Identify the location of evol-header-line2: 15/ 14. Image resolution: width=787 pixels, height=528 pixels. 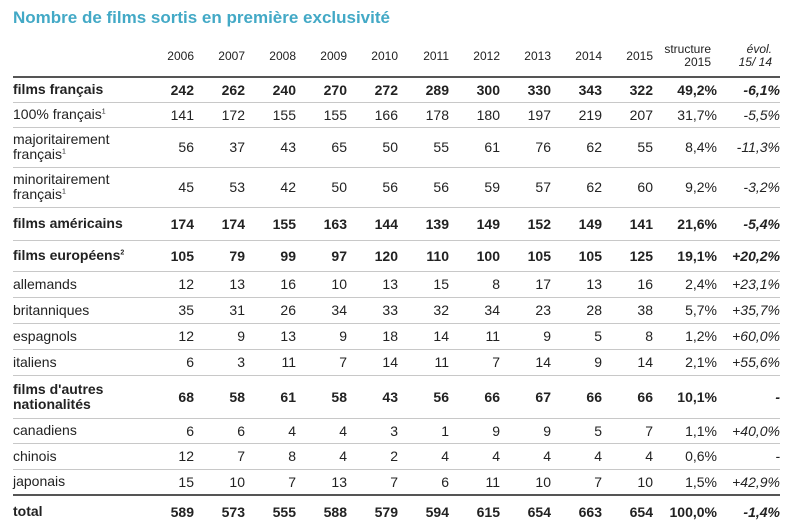
(755, 62).